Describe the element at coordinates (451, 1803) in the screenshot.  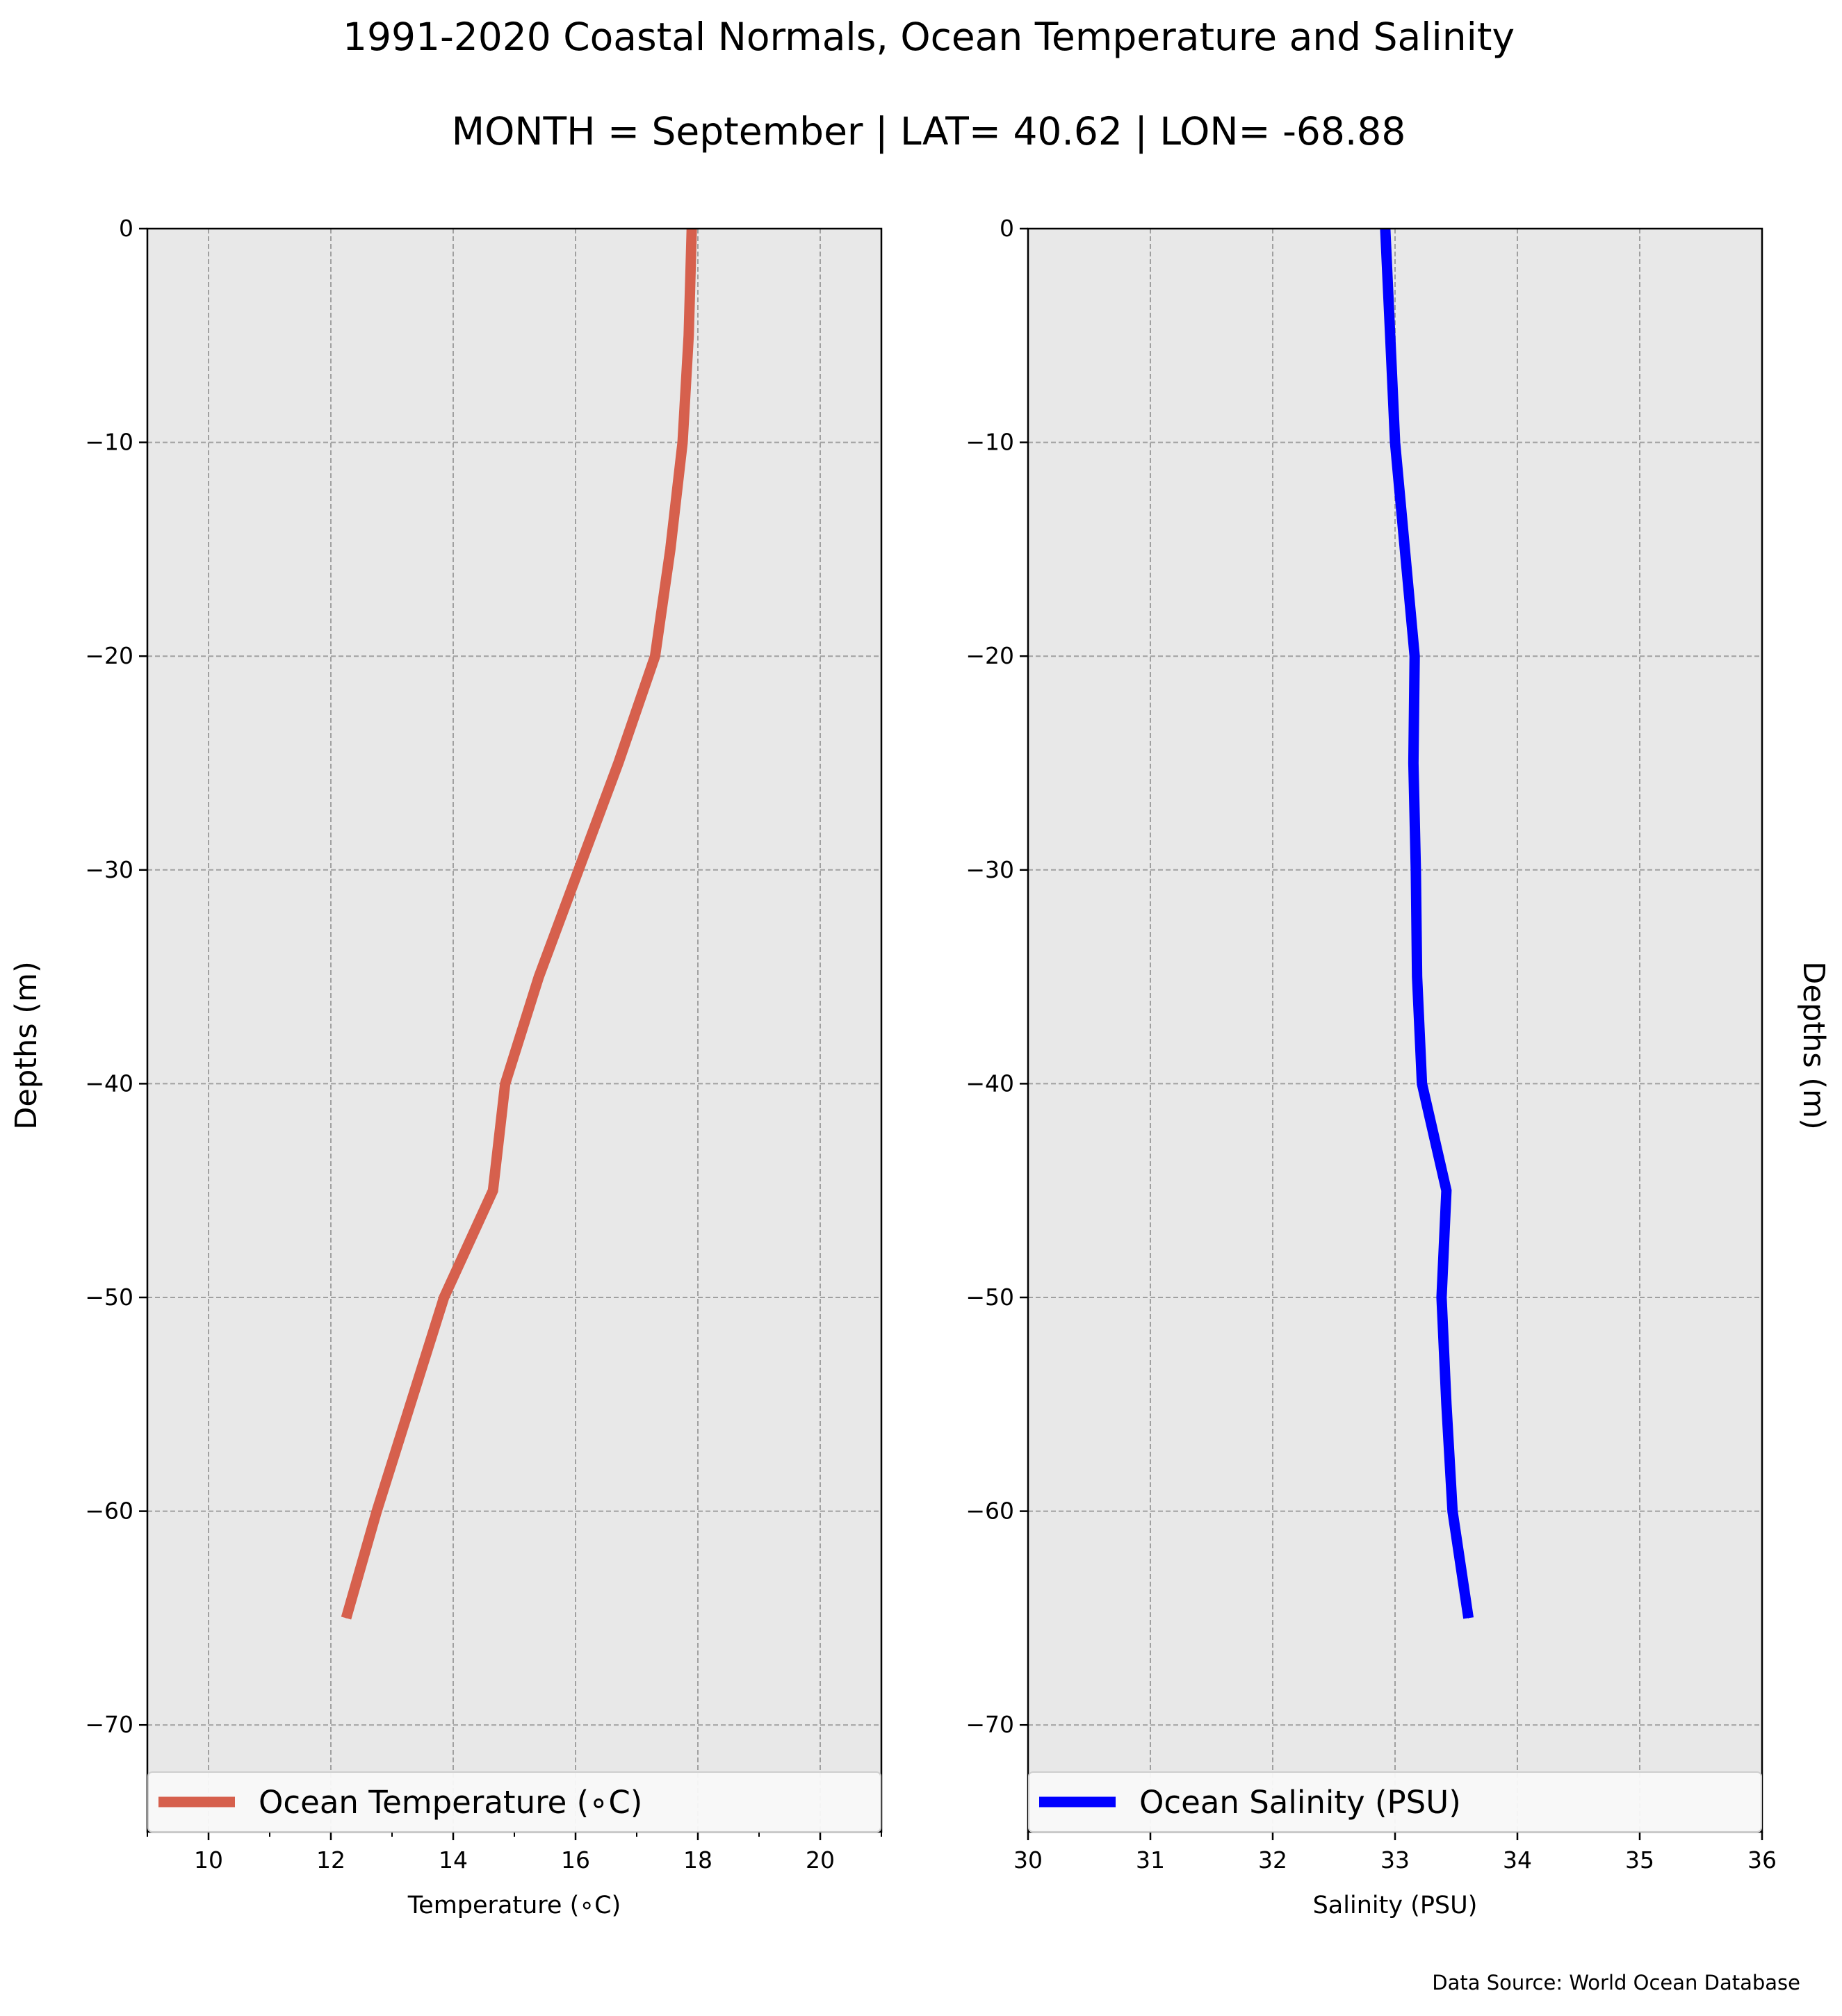
I see `temperature-legend-label: Ocean Temperature (∘C)` at that location.